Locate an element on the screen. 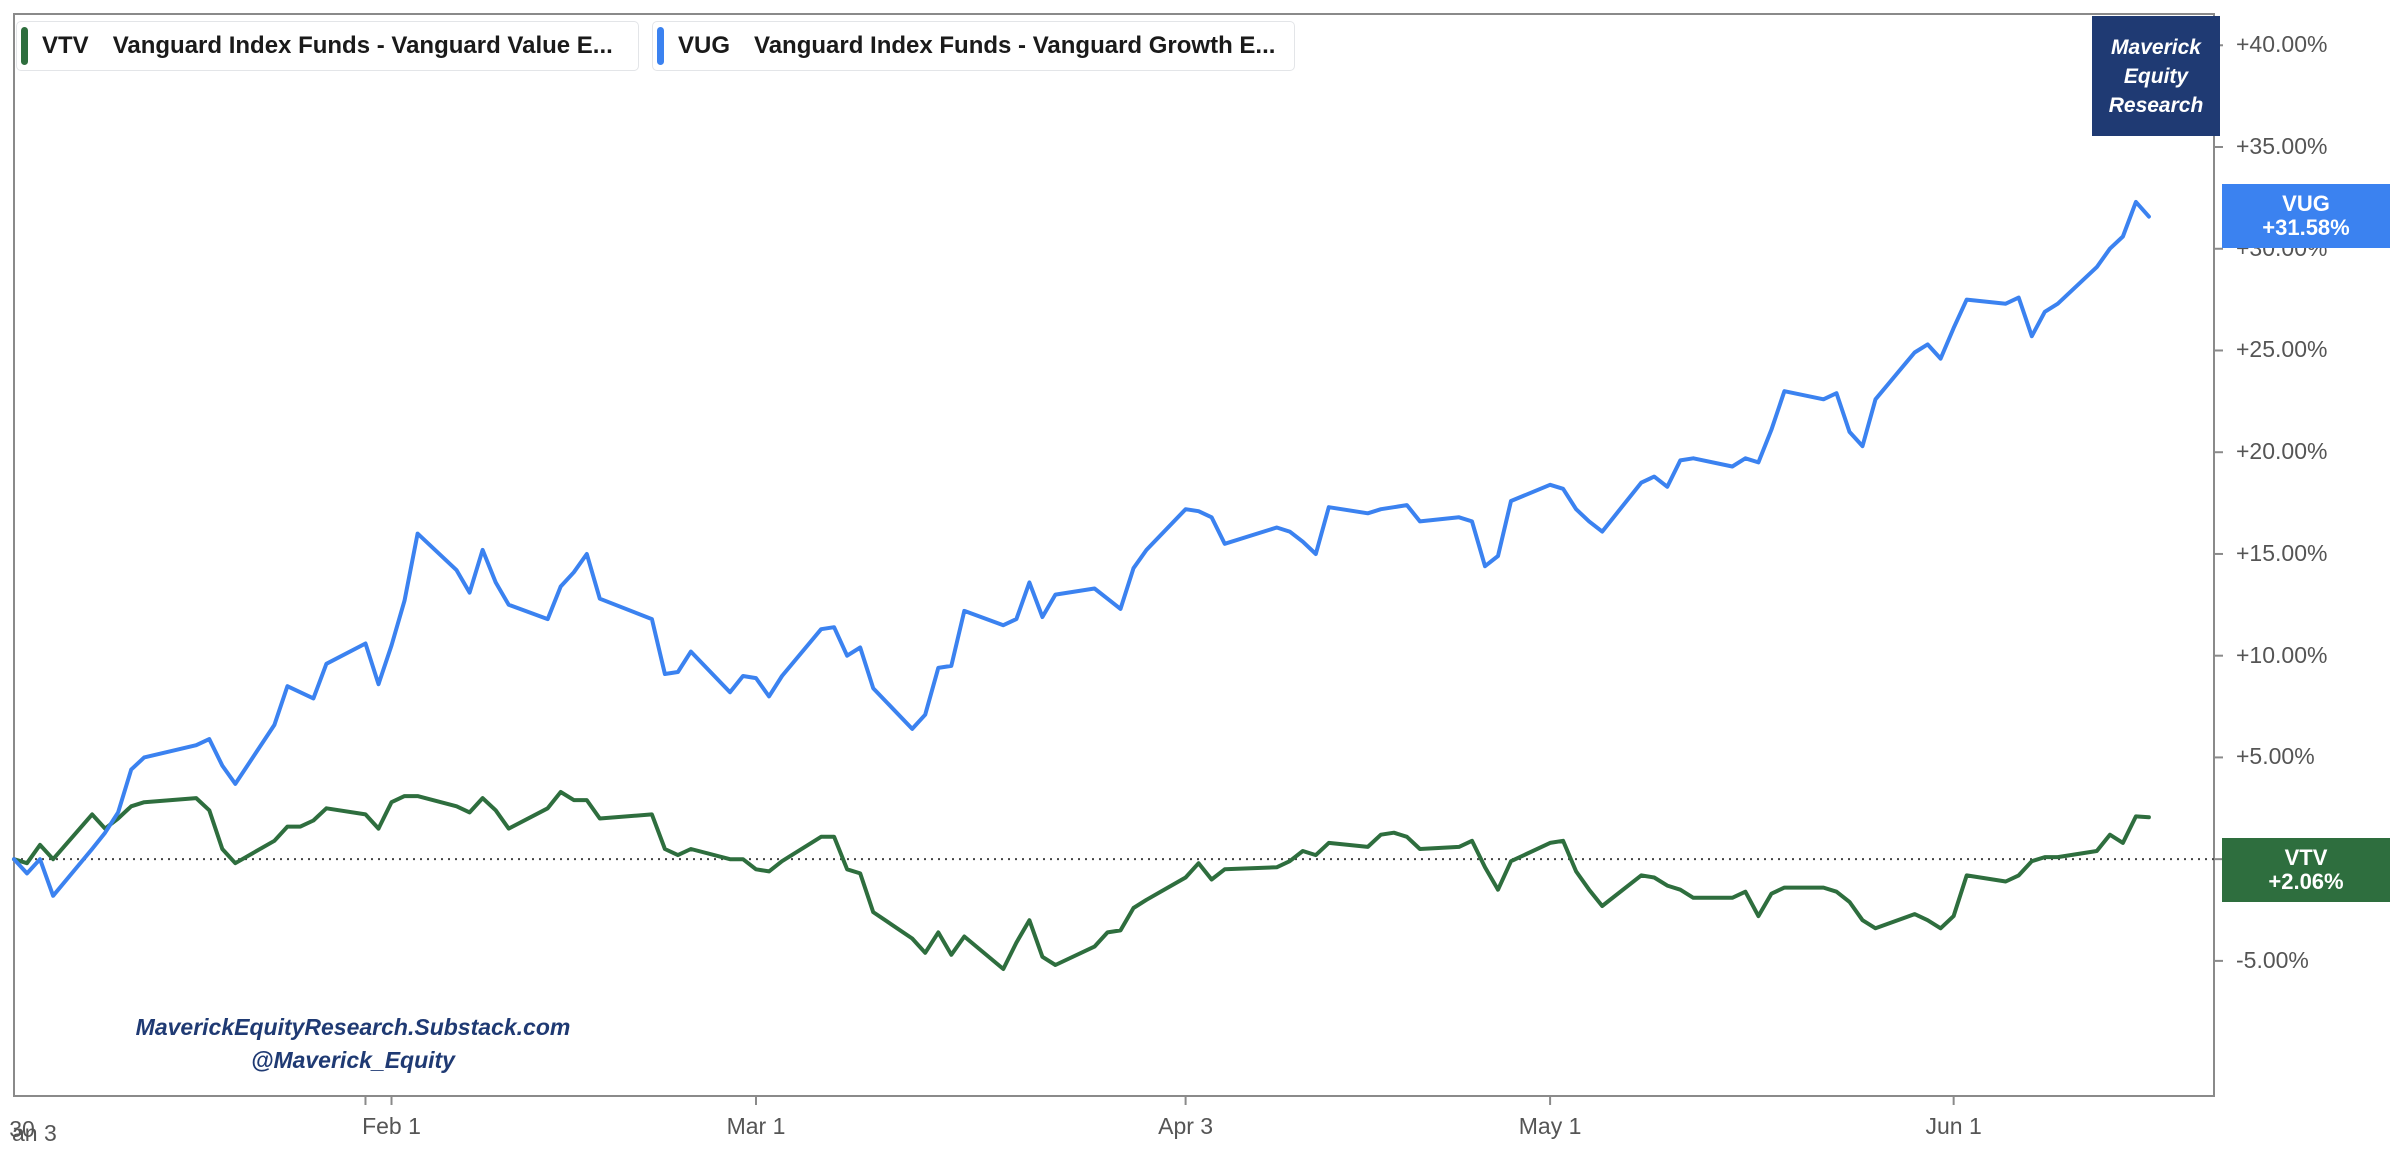 This screenshot has width=2392, height=1168. y-tick-label: +20.00% is located at coordinates (2282, 451).